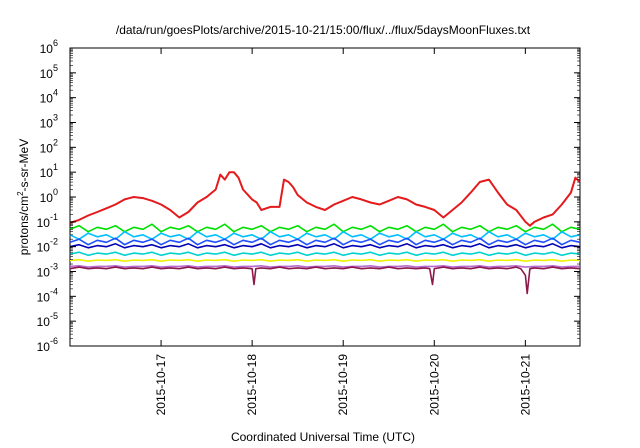 Image resolution: width=640 pixels, height=448 pixels. Describe the element at coordinates (49, 97) in the screenshot. I see `y-tick-label: 10⁴` at that location.